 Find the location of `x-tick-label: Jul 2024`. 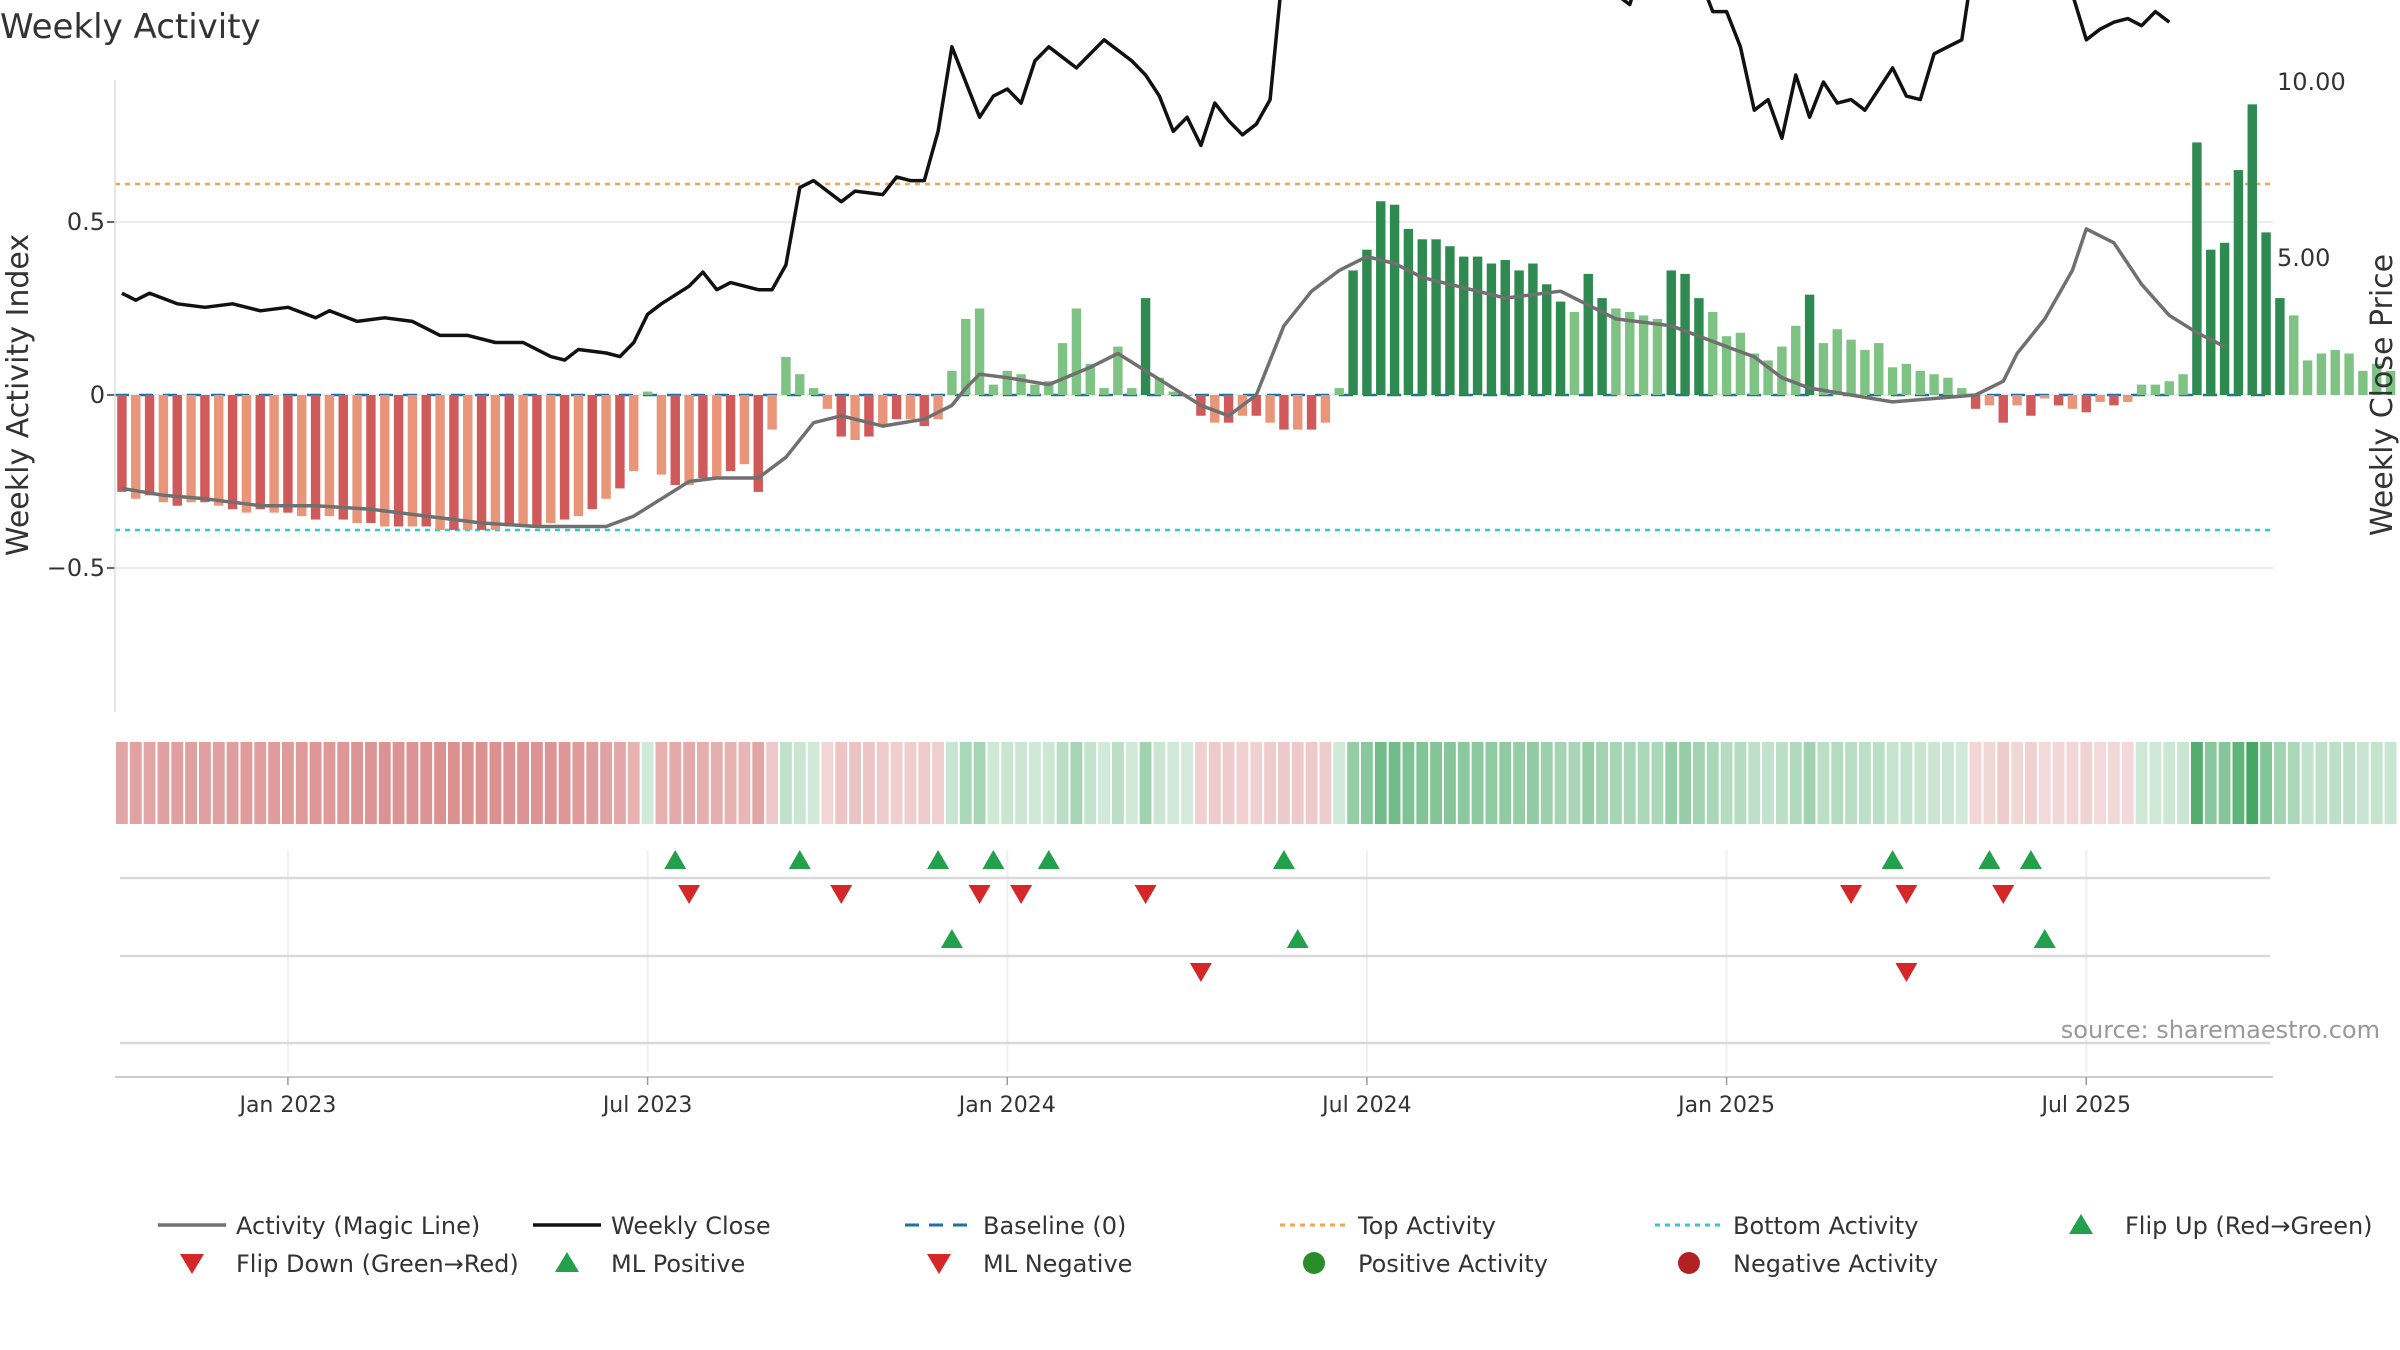

x-tick-label: Jul 2024 is located at coordinates (1366, 1105).